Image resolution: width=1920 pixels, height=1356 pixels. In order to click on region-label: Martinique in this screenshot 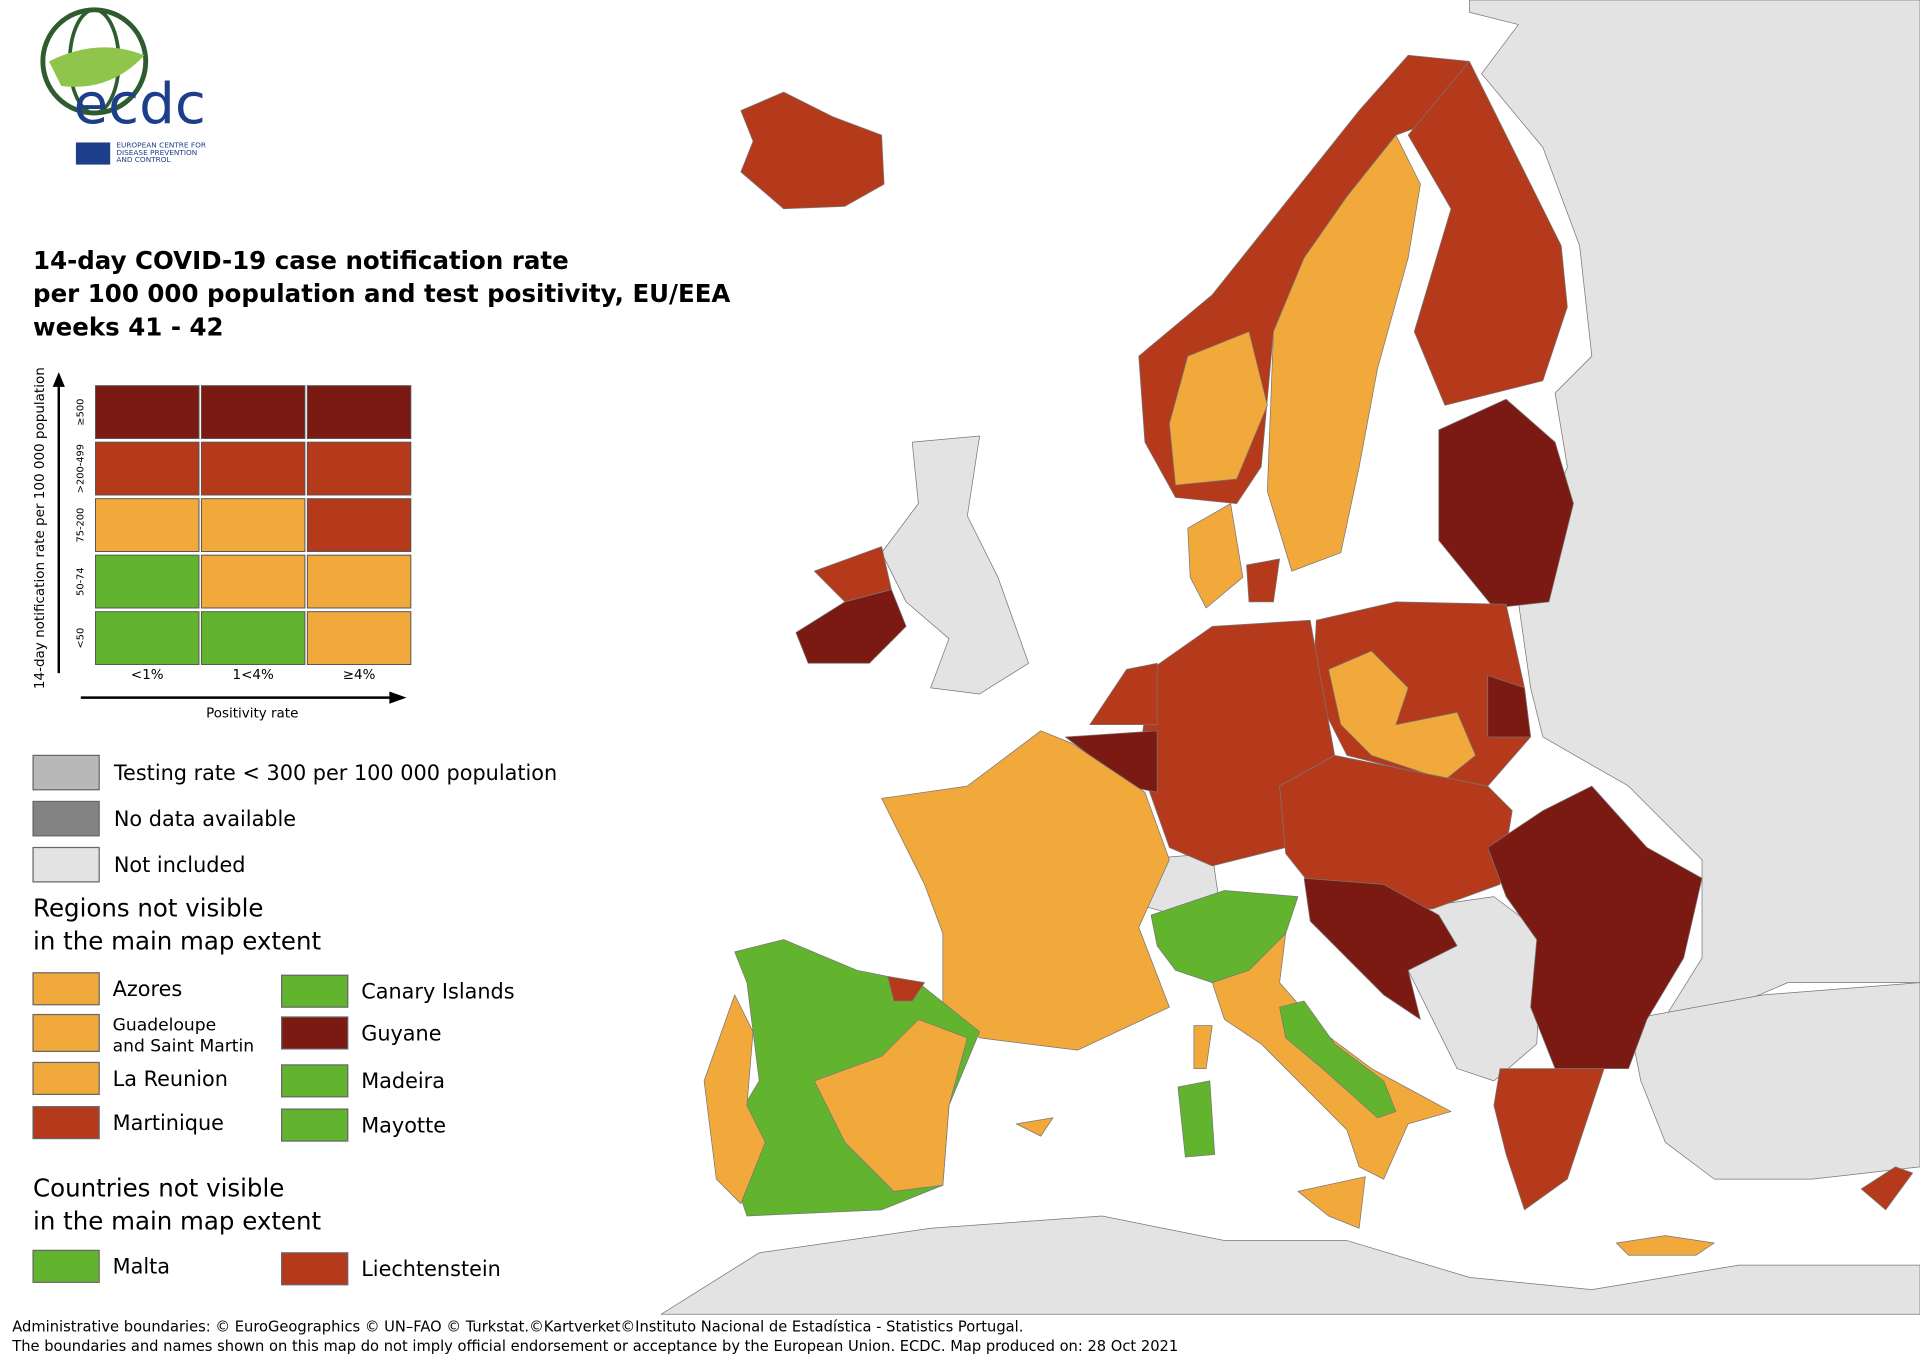, I will do `click(168, 1123)`.